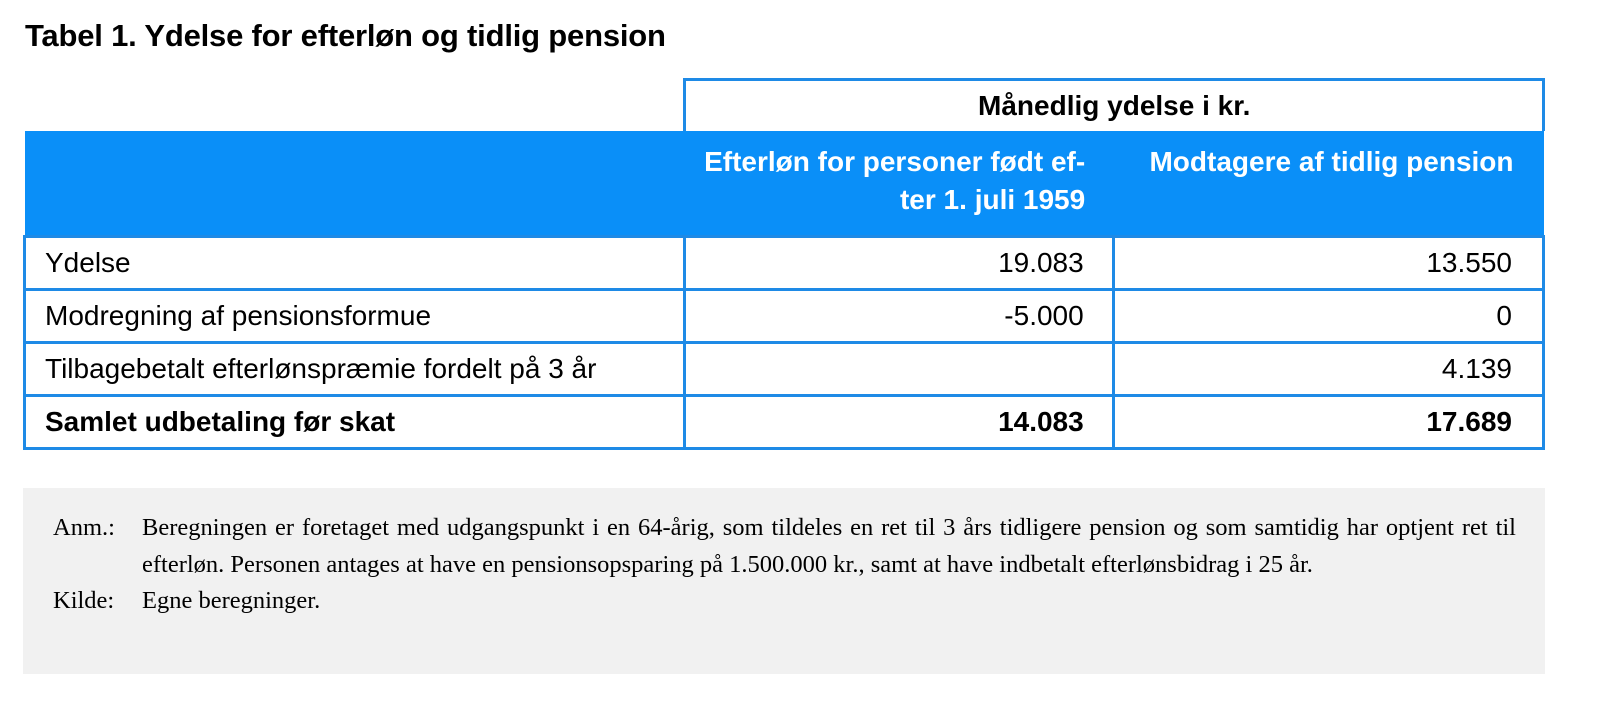 This screenshot has height=722, width=1601. Describe the element at coordinates (784, 601) in the screenshot. I see `note-kilde: Kilde: Egne beregninger.` at that location.